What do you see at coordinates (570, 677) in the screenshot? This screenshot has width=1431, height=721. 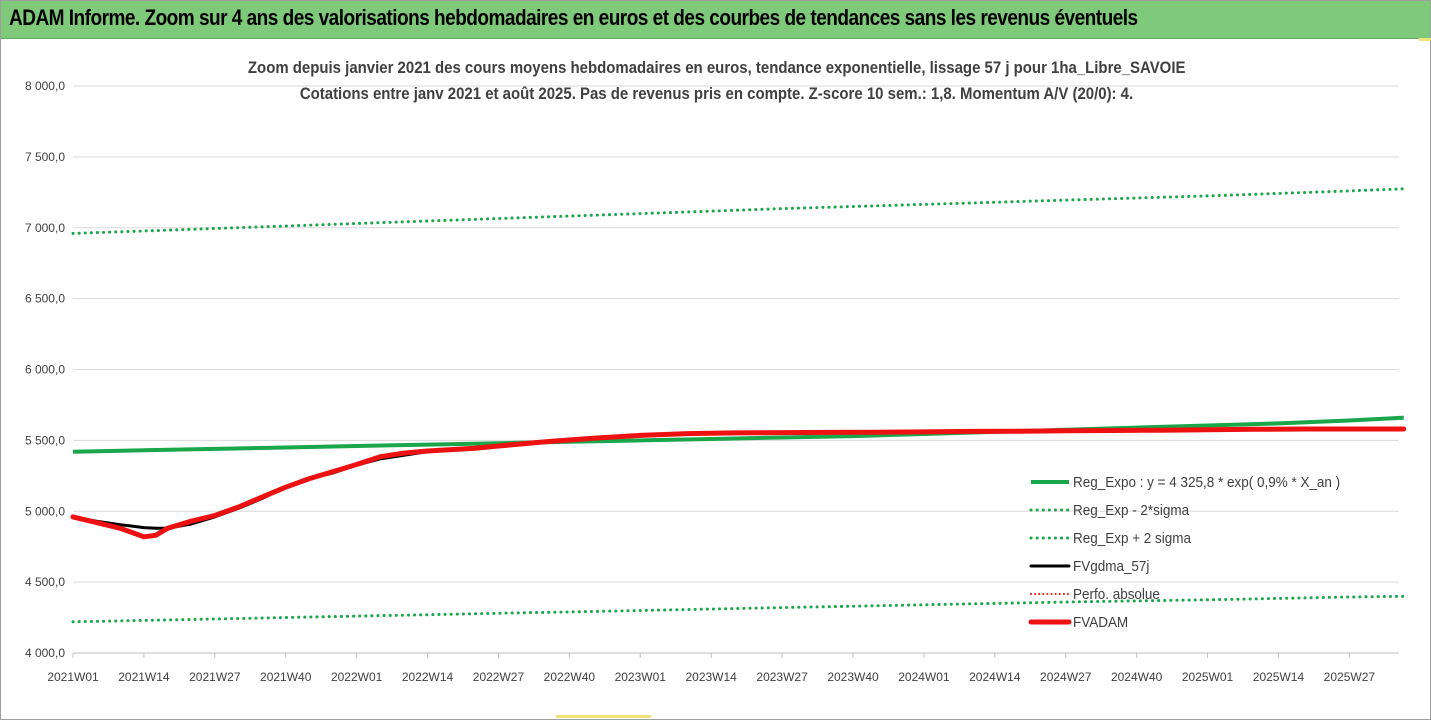 I see `x-tick-label: 2022W40` at bounding box center [570, 677].